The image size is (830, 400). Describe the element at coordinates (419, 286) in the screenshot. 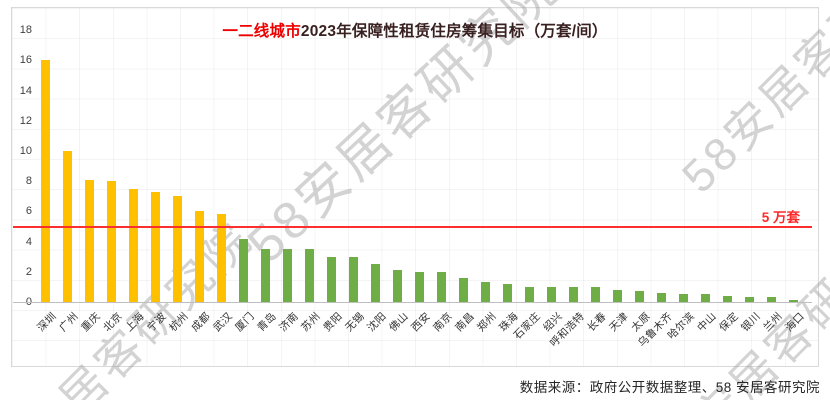

I see `bar-西安` at that location.